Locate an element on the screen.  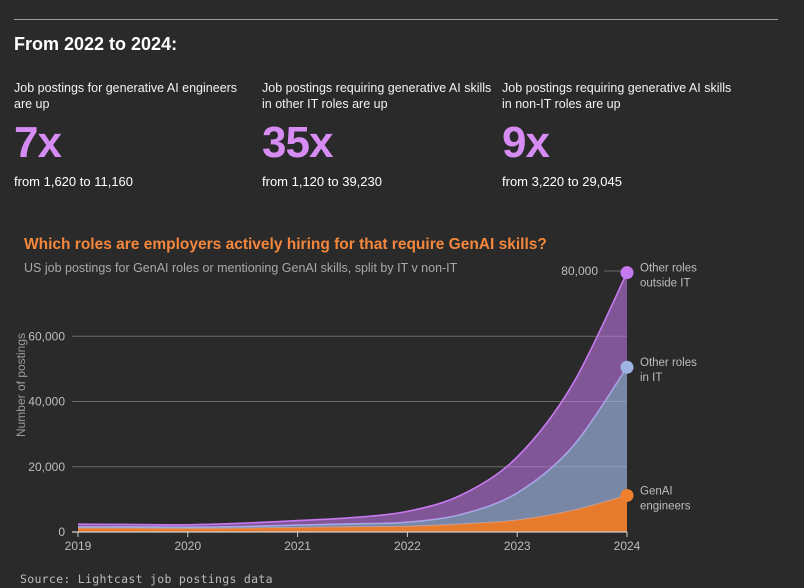
stat-range: from 3,220 to 29,045 is located at coordinates (562, 181).